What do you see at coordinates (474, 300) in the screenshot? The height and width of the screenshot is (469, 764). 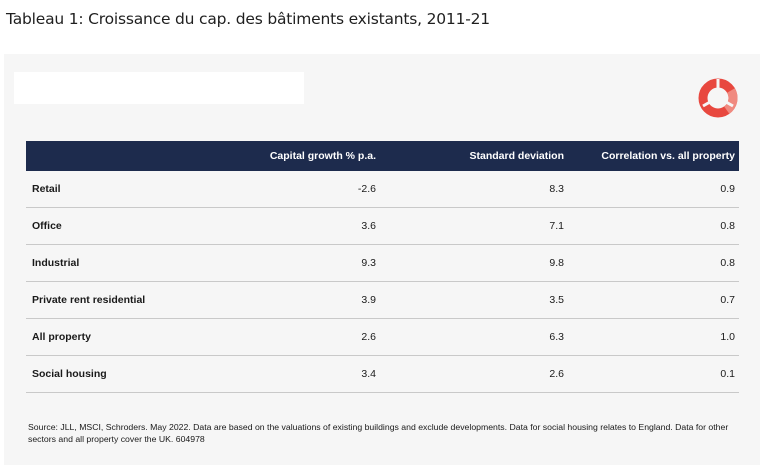 I see `cell-standard-deviation: 3.5` at bounding box center [474, 300].